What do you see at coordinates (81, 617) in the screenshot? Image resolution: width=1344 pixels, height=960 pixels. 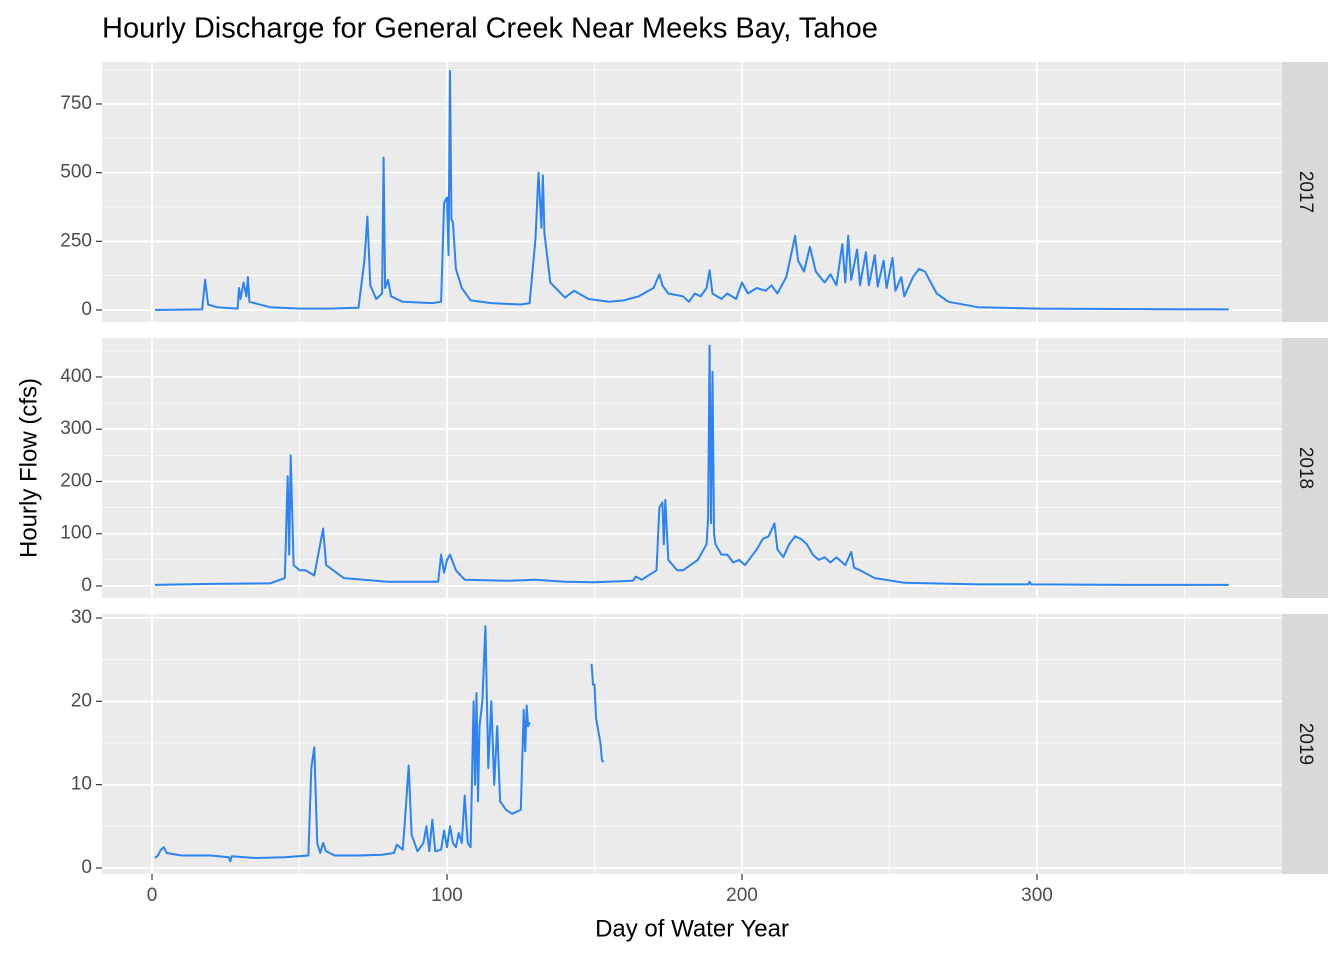 I see `y-tick-label: 30` at bounding box center [81, 617].